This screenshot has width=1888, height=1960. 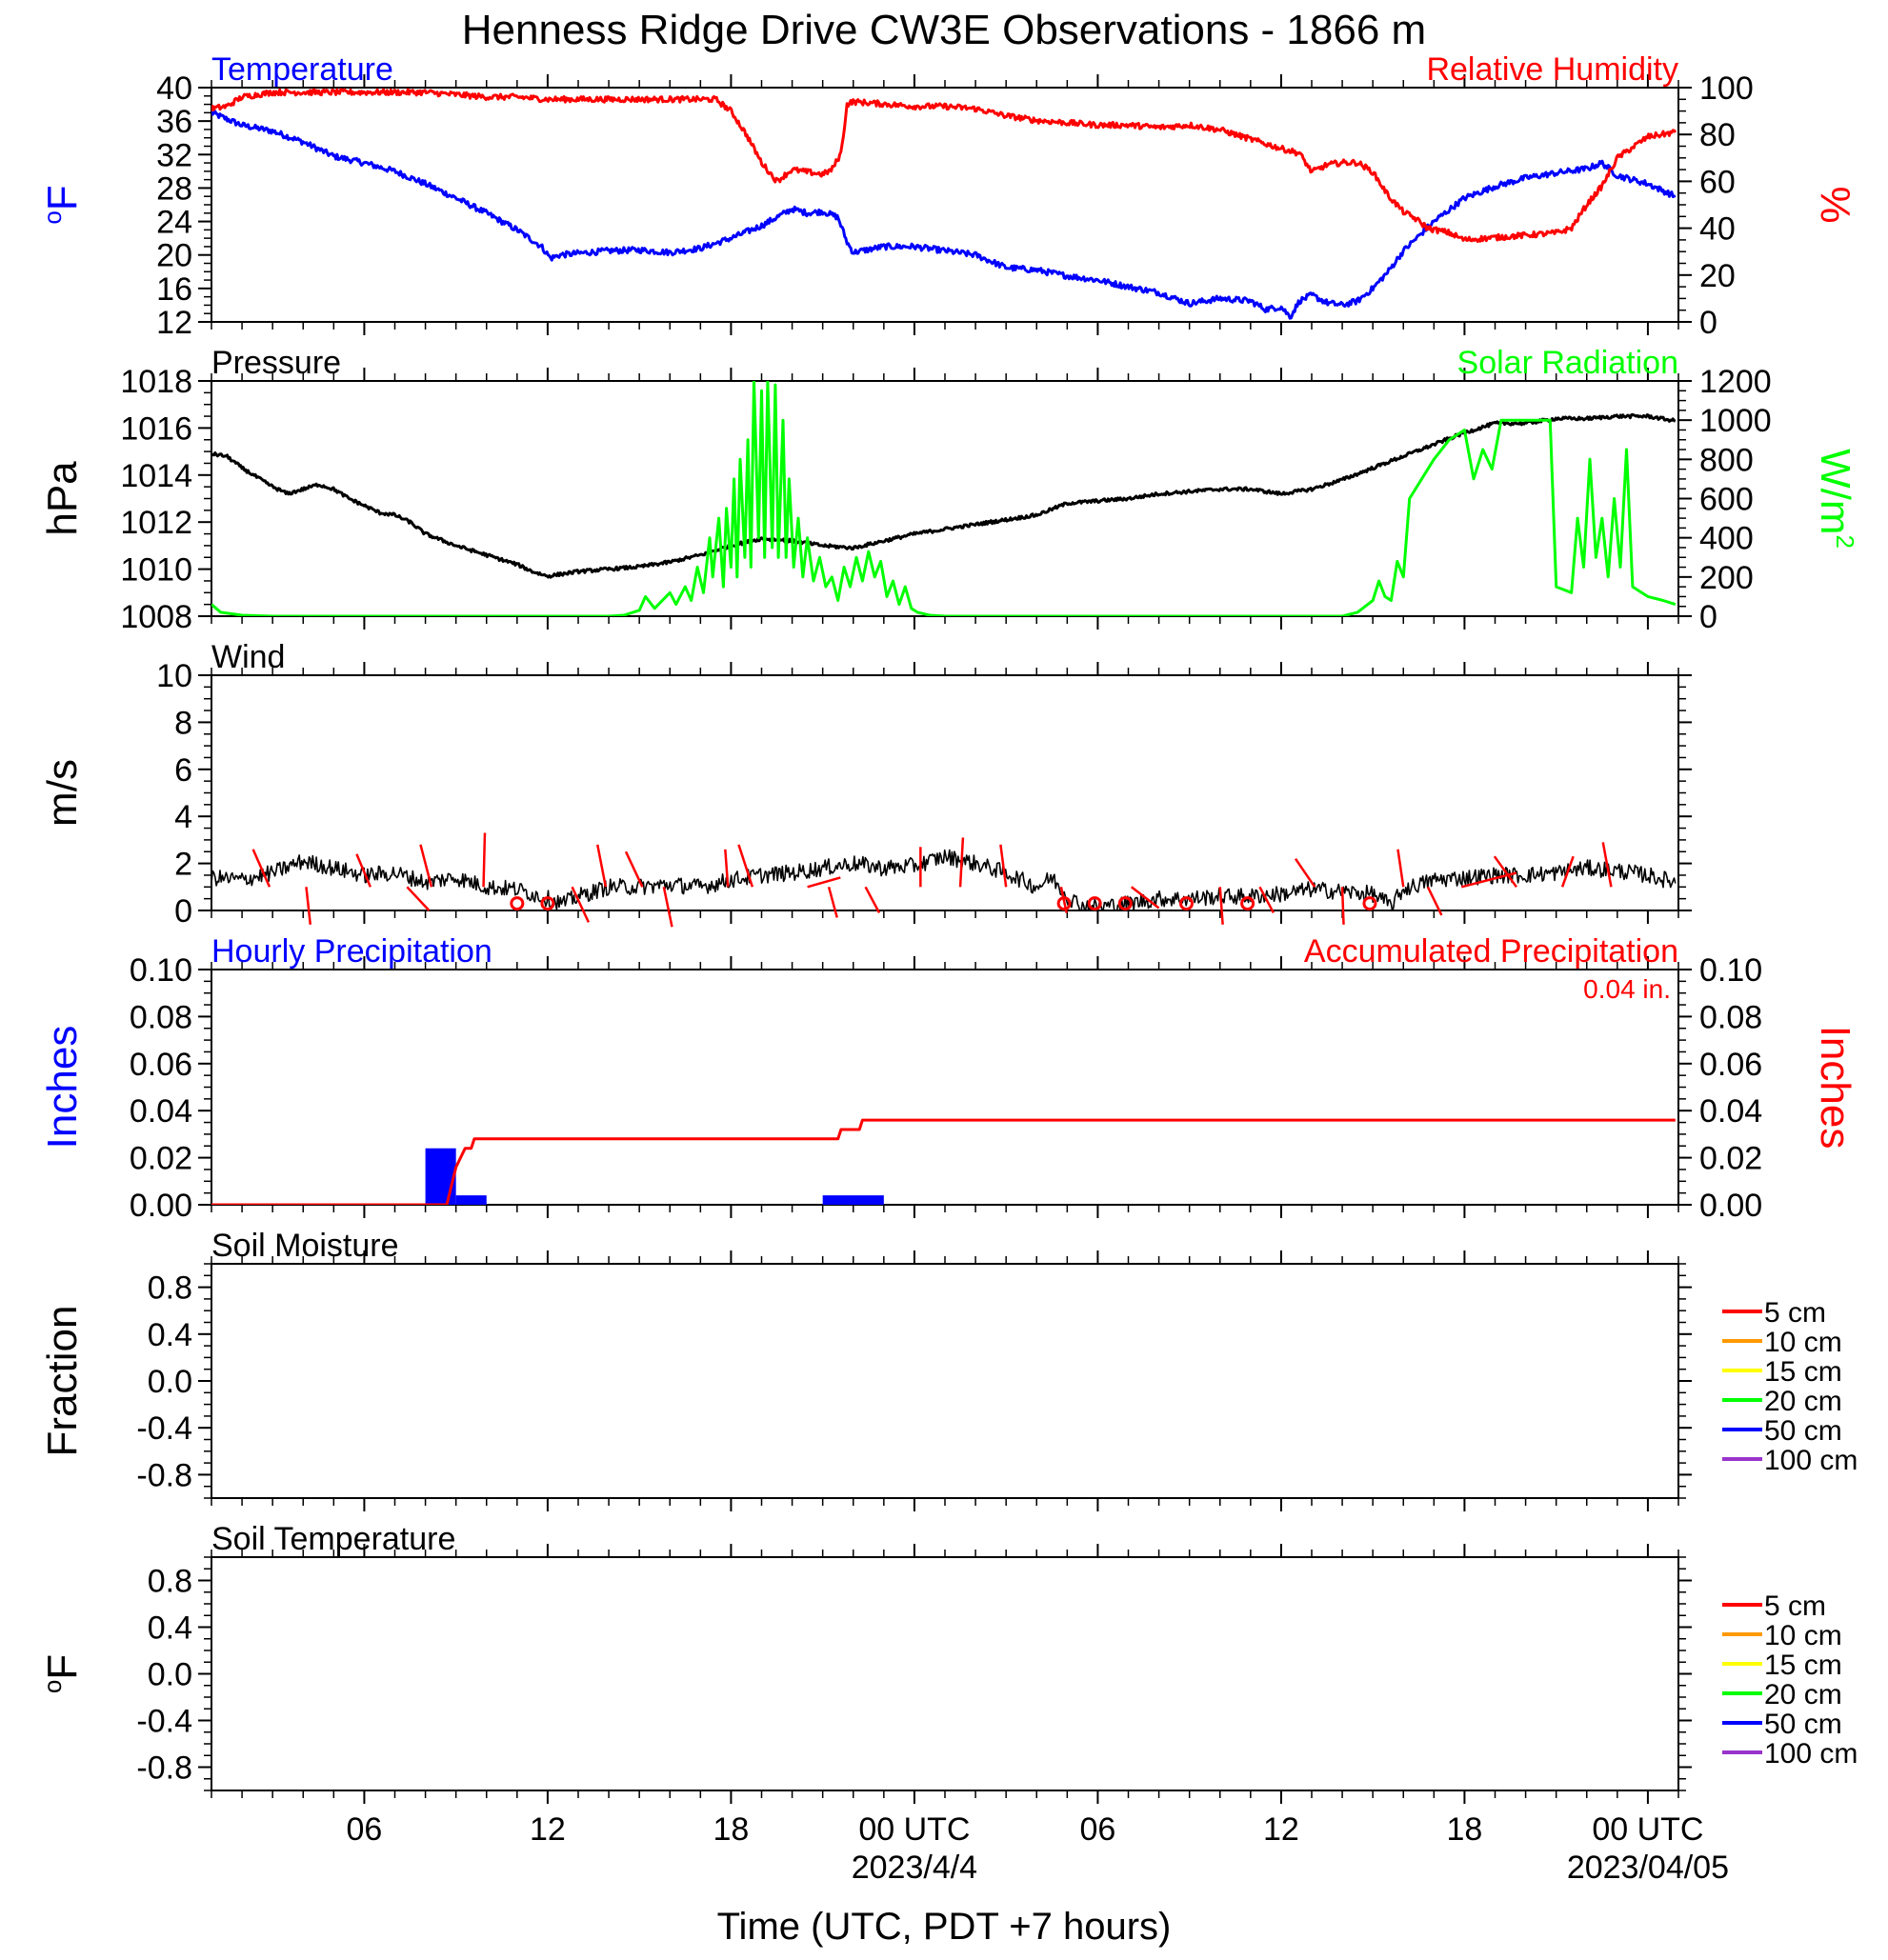 What do you see at coordinates (333, 1539) in the screenshot?
I see `panel-left-title: Soil Temperature` at bounding box center [333, 1539].